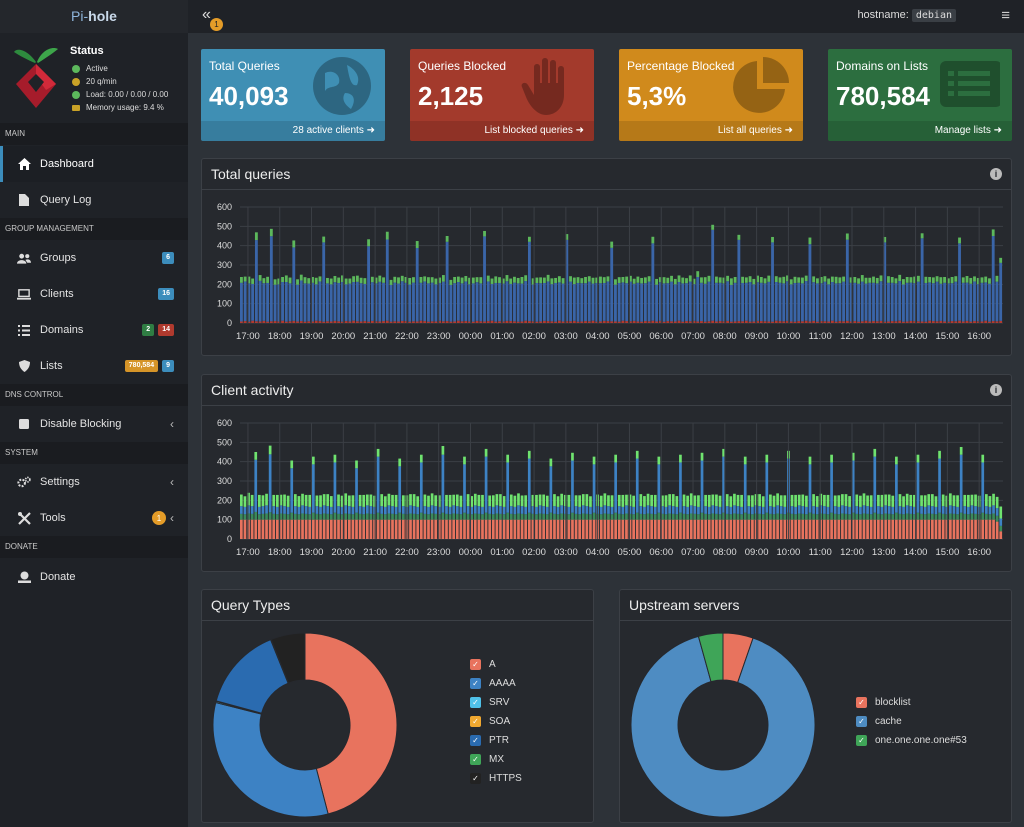 This screenshot has height=827, width=1024. Describe the element at coordinates (911, 740) in the screenshot. I see `legend-item: ✓ one.one.one.one#53` at that location.